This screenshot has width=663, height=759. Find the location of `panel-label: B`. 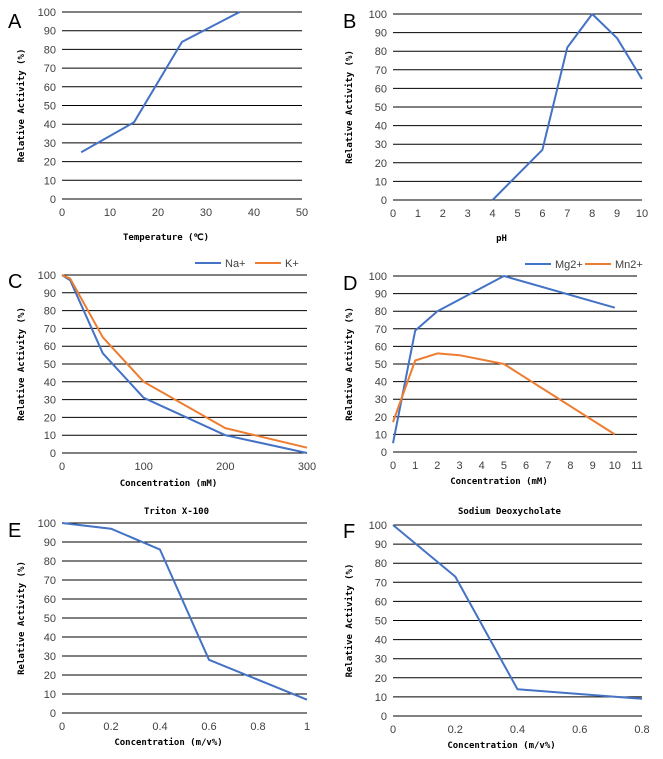

panel-label: B is located at coordinates (349, 22).